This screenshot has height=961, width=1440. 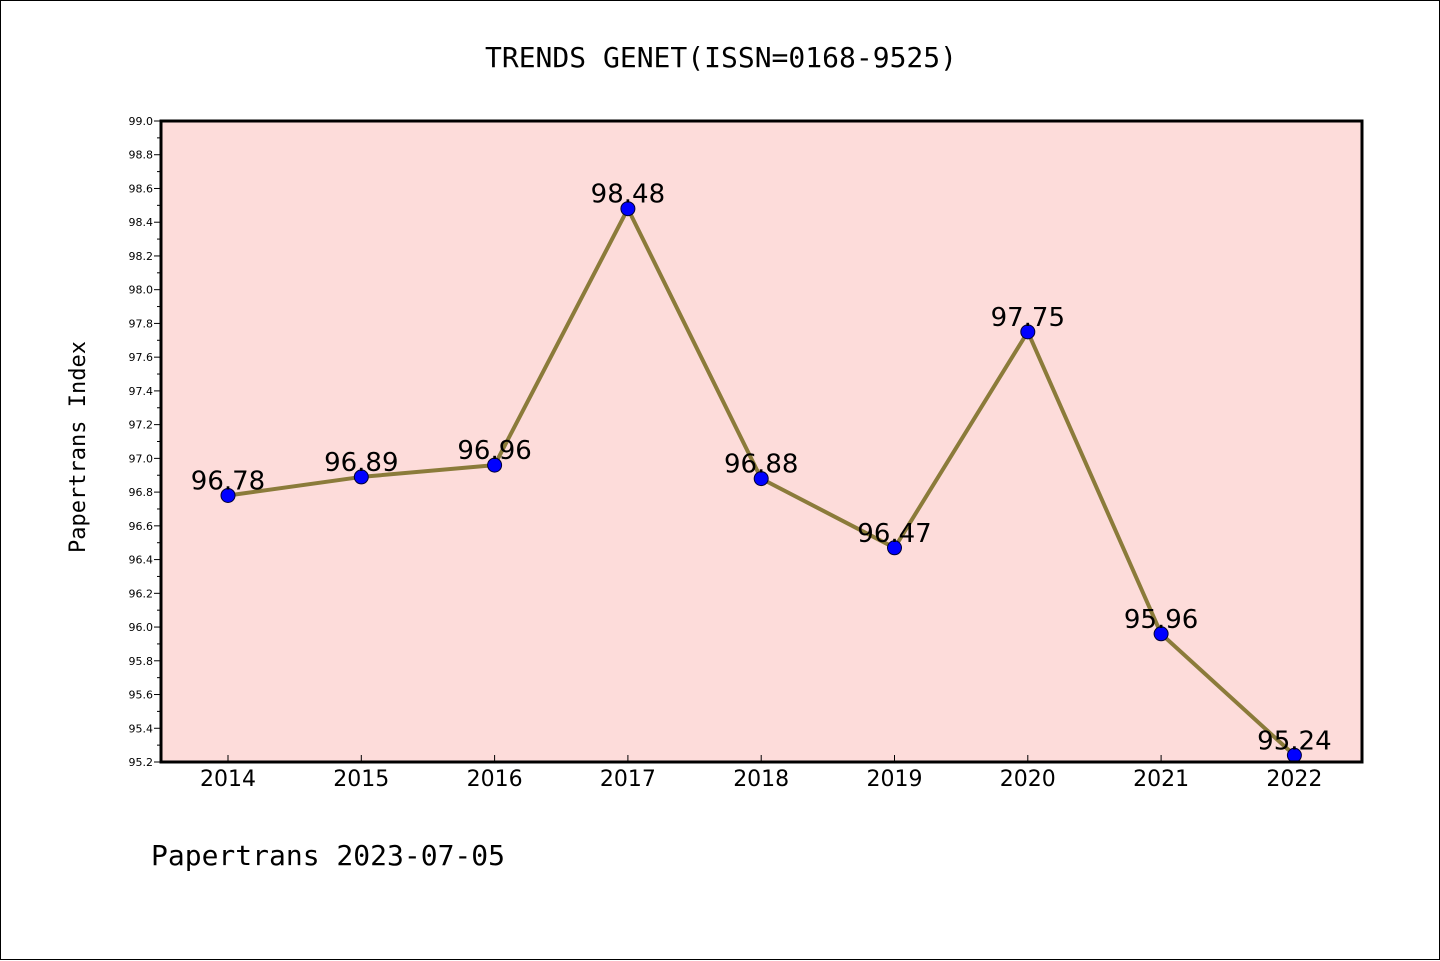 I want to click on y-axis-label: Papertrans Index, so click(x=78, y=447).